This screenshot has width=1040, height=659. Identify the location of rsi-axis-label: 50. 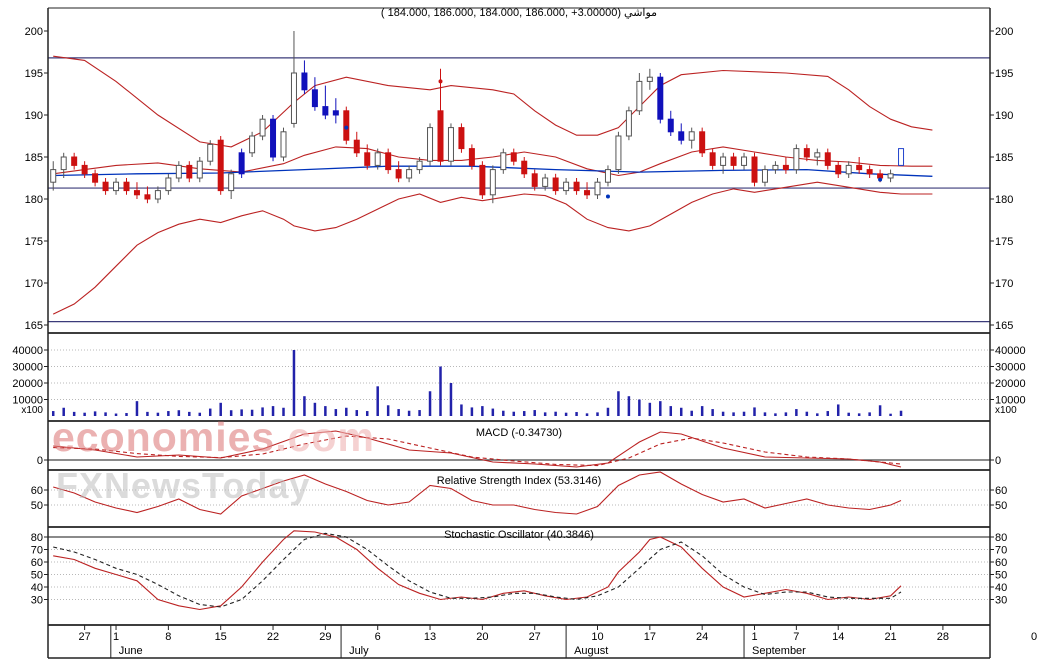
(37, 506).